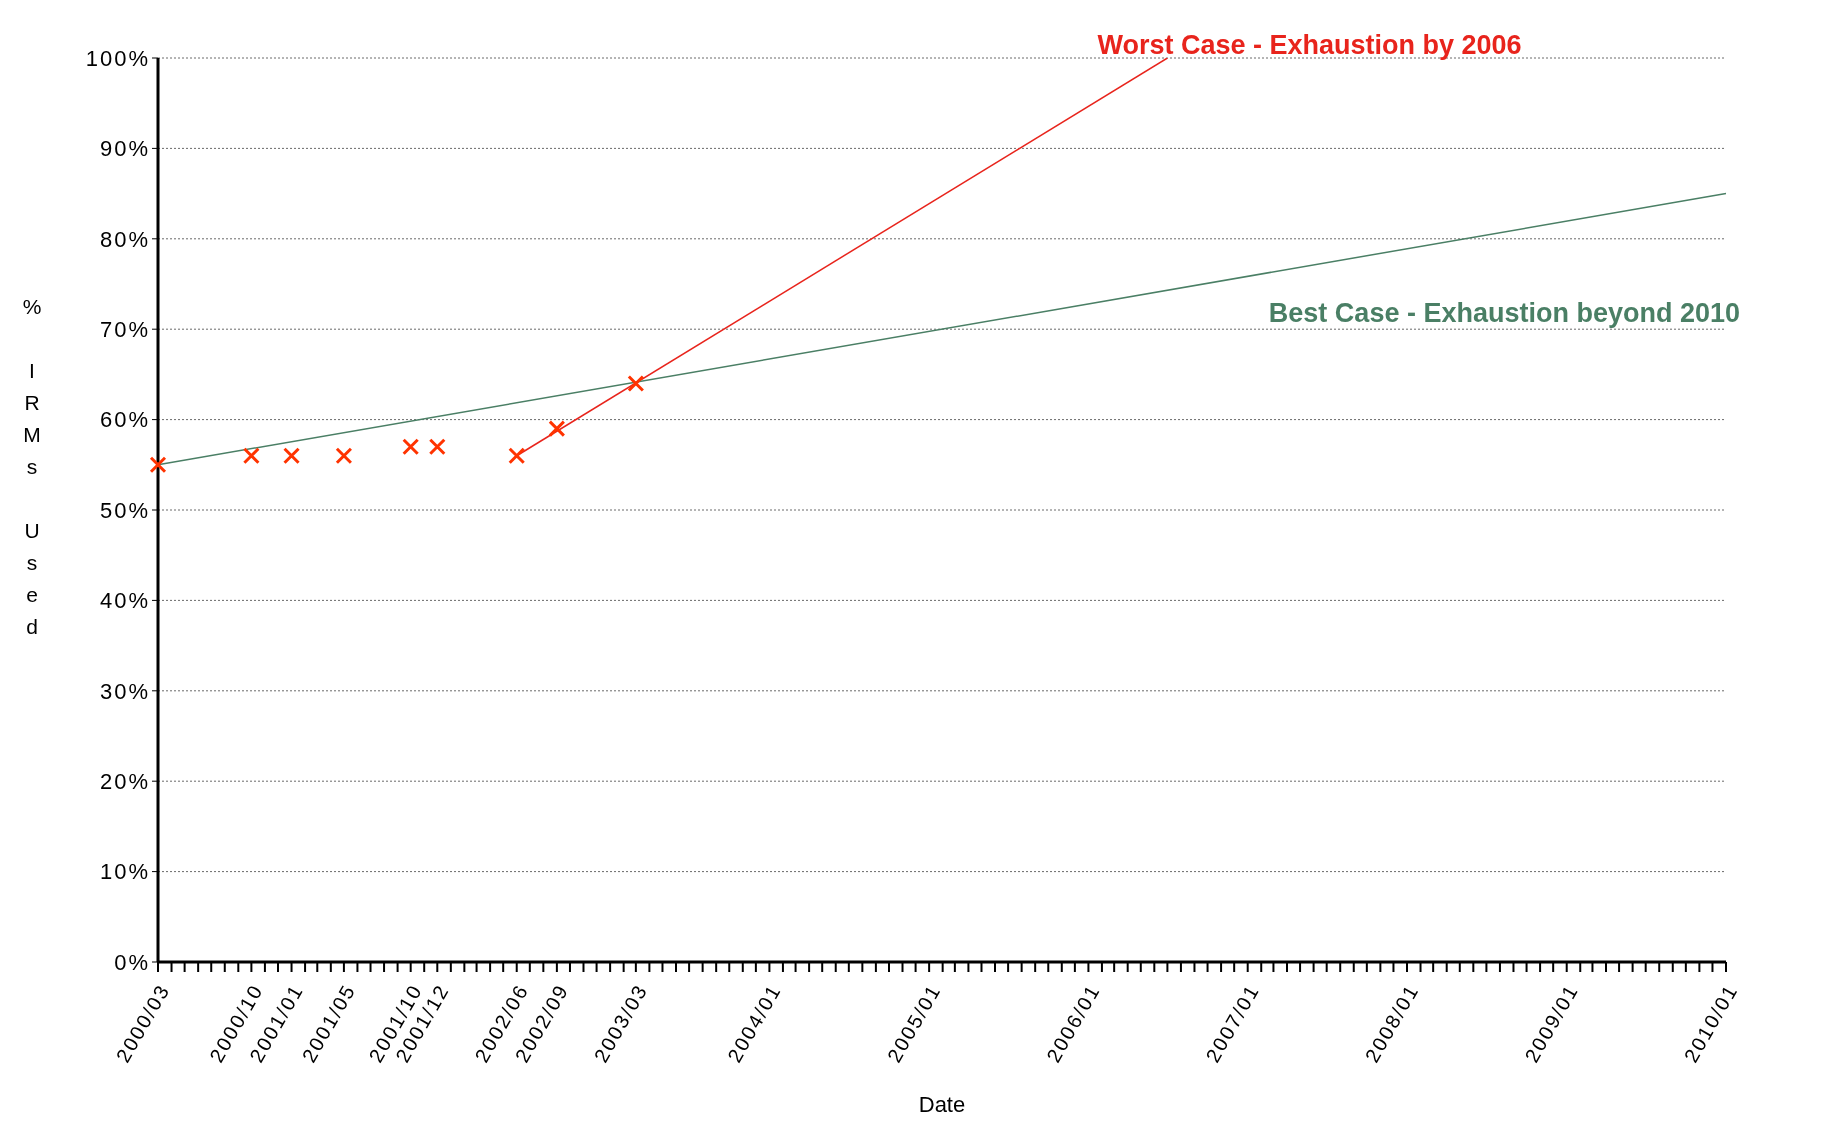 This screenshot has height=1140, width=1834. I want to click on series-label: Worst Case - Exhaustion by 2006, so click(1309, 45).